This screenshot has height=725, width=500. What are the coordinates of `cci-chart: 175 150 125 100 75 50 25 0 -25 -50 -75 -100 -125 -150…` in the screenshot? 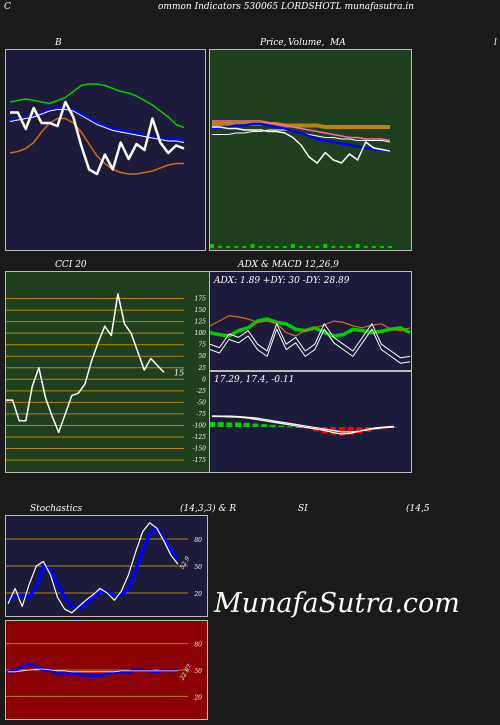 It's located at (106, 378).